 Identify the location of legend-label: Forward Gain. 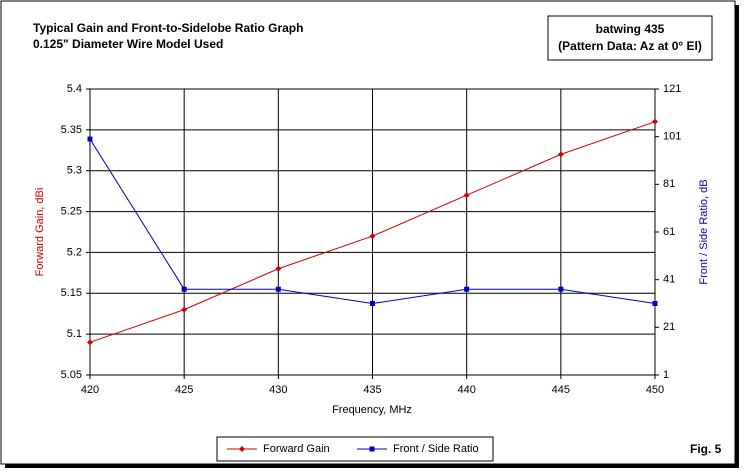
(296, 449).